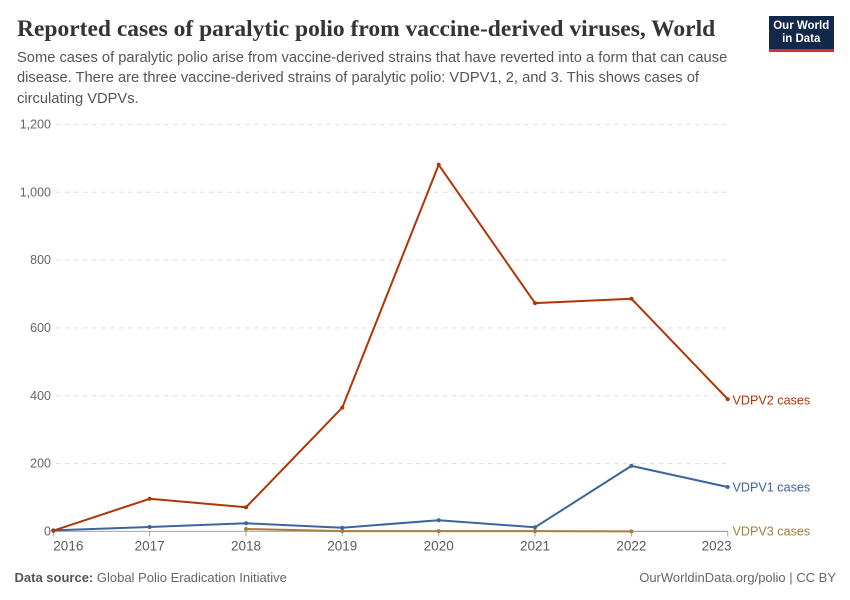 This screenshot has width=850, height=600. What do you see at coordinates (40, 260) in the screenshot?
I see `svg-text: 800` at bounding box center [40, 260].